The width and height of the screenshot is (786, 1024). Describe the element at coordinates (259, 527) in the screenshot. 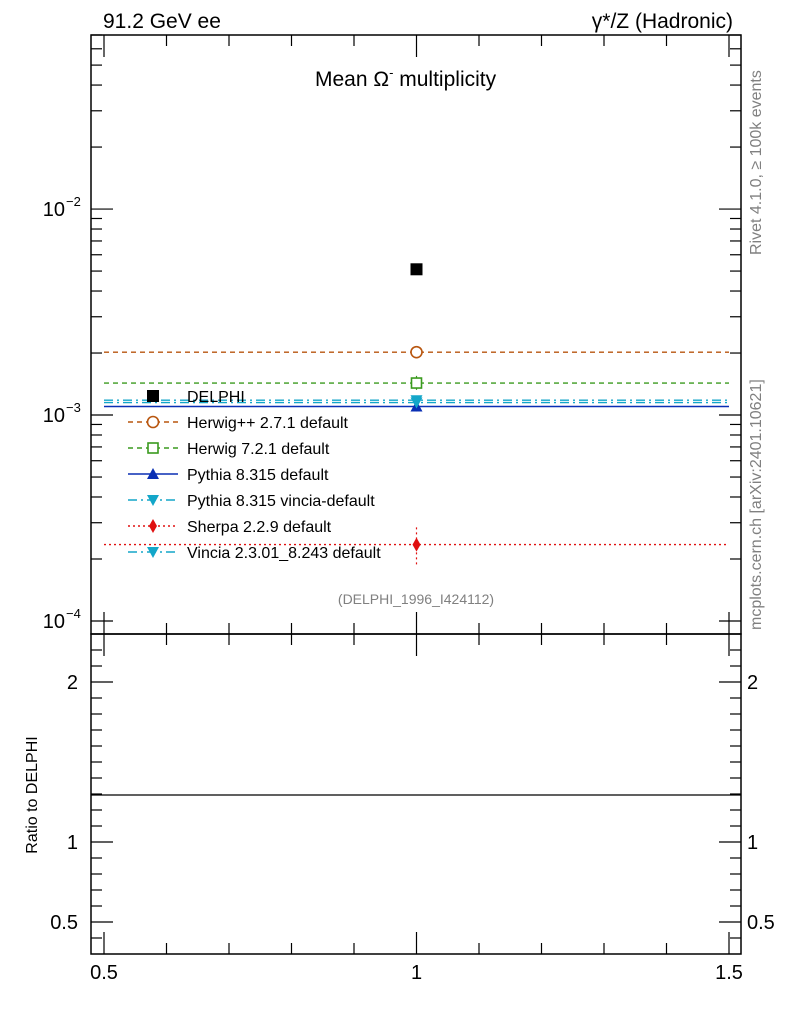

I see `legend-label: Sherpa 2.2.9 default` at that location.